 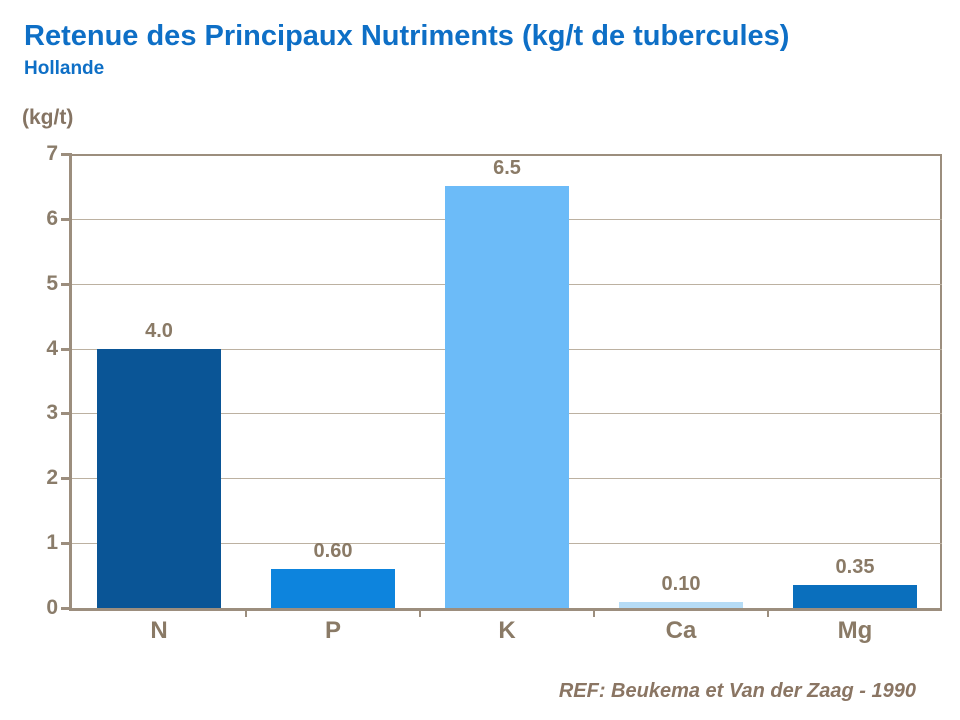 I want to click on bar-value-label-Ca: 0.10, so click(x=681, y=583).